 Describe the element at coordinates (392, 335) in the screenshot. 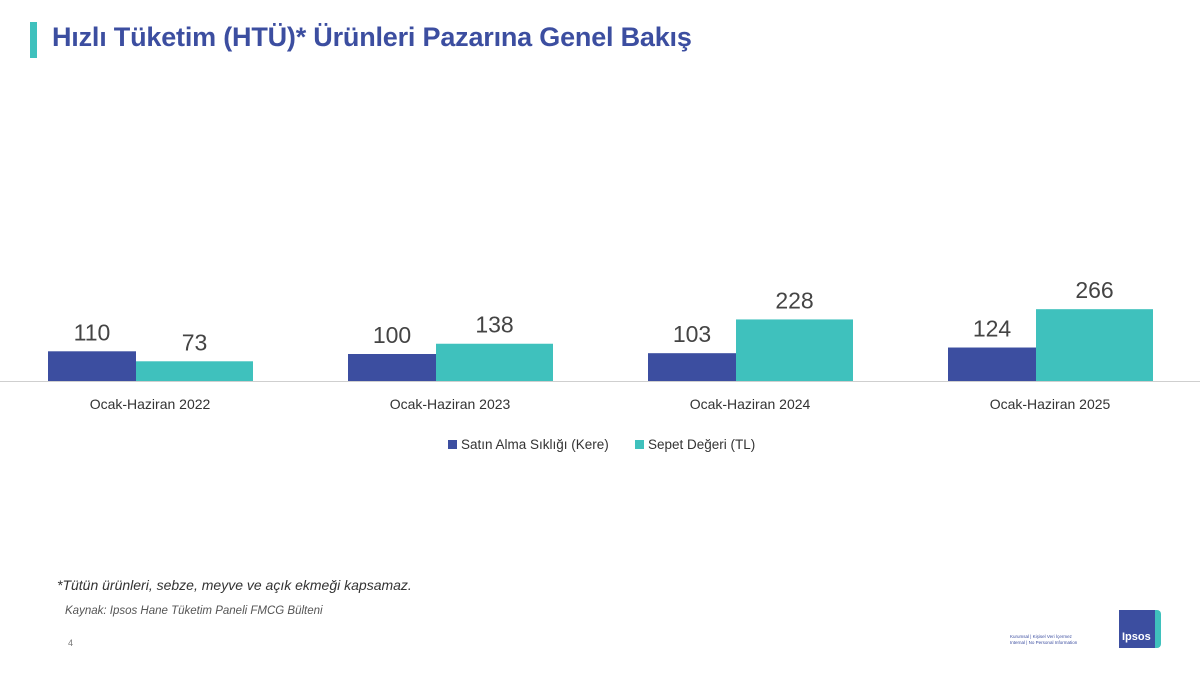

I see `data-label-frequency-2: 100` at that location.